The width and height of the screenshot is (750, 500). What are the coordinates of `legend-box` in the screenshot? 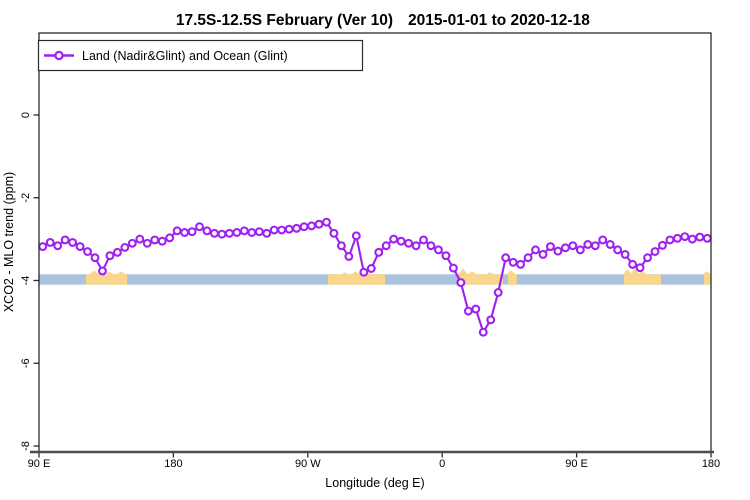 It's located at (200, 55).